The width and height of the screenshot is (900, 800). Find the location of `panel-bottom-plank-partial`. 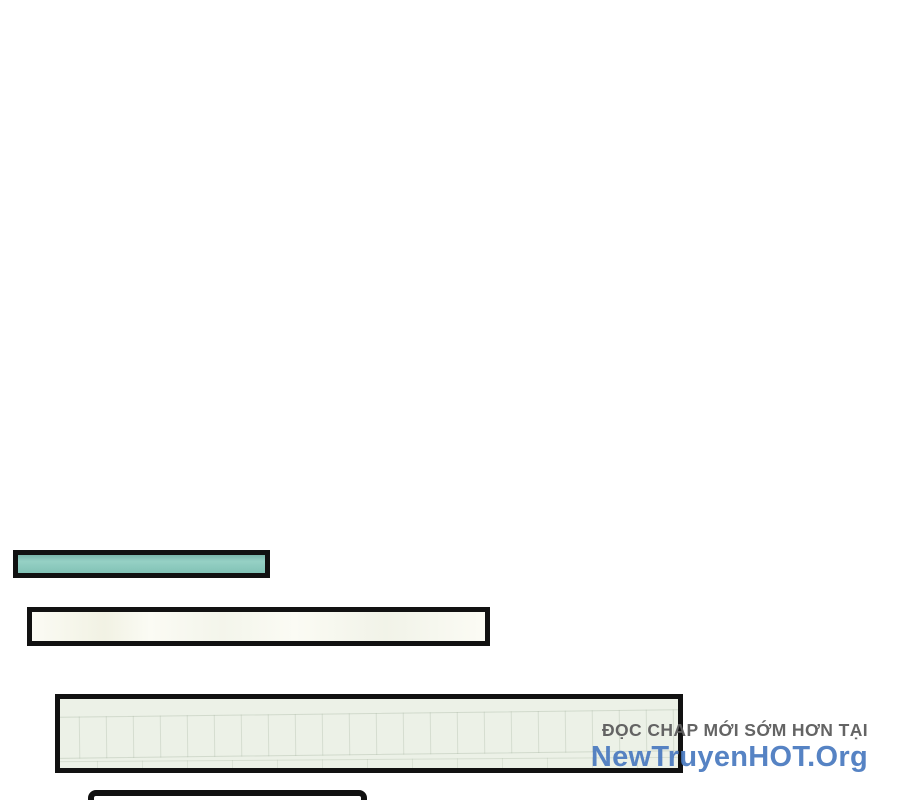

panel-bottom-plank-partial is located at coordinates (227, 795).